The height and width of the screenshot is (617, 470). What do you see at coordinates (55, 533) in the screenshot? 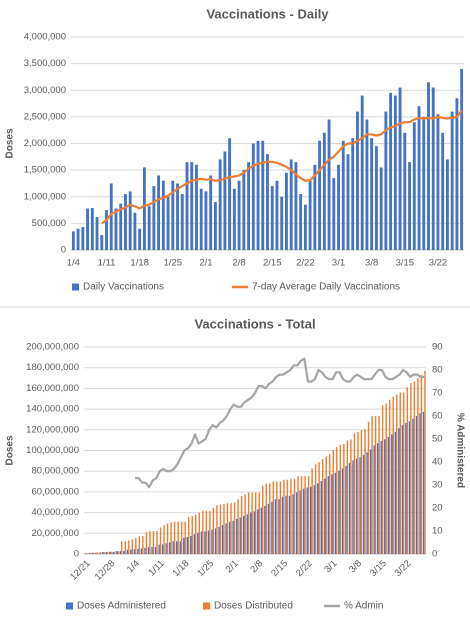
I see `y-tick-label: 20,000,000` at bounding box center [55, 533].